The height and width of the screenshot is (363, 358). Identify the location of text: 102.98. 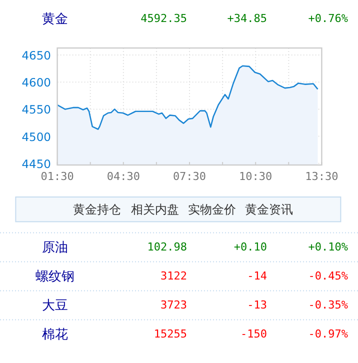
(167, 247).